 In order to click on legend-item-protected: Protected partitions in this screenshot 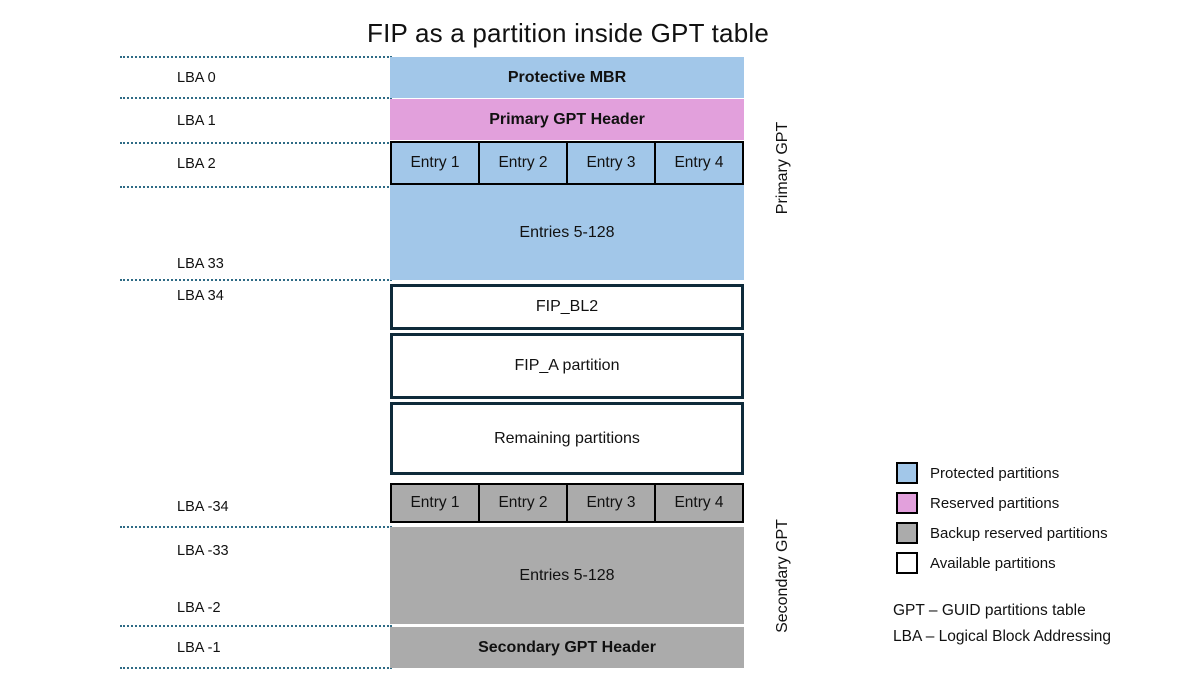, I will do `click(977, 473)`.